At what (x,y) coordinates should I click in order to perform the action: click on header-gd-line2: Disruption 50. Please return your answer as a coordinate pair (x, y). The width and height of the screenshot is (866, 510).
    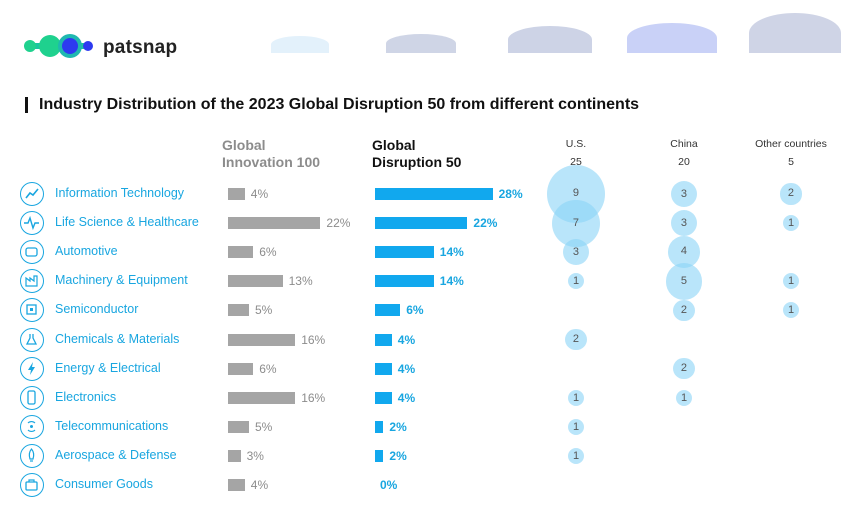
    Looking at the image, I should click on (416, 162).